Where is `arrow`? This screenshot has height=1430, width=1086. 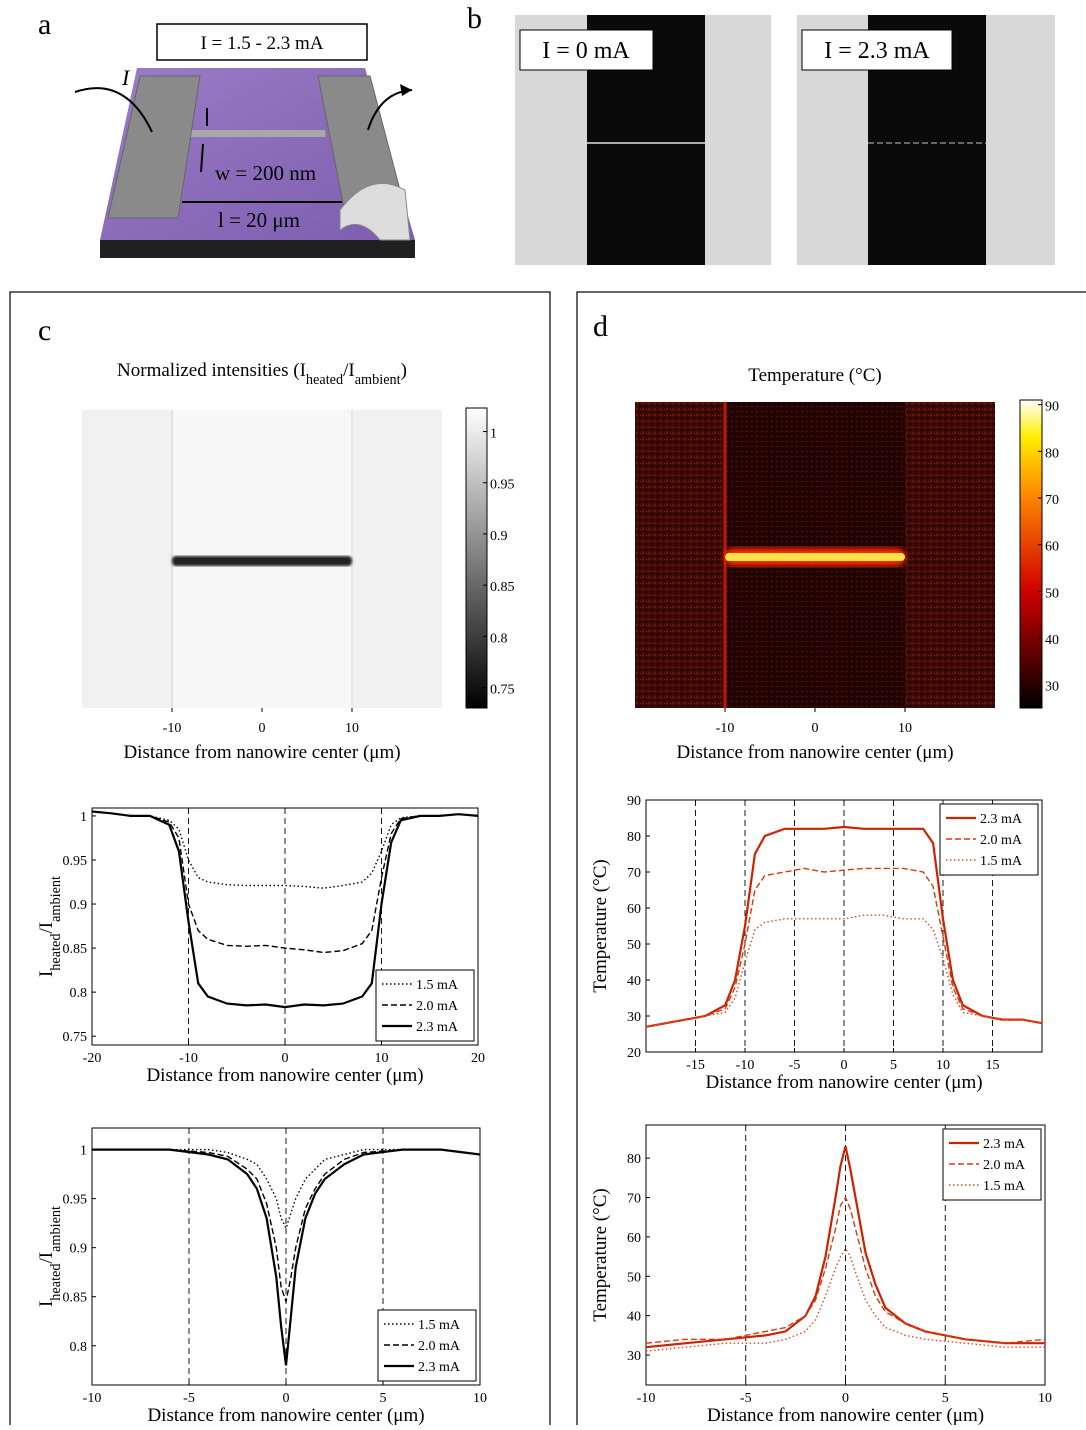
arrow is located at coordinates (113, 110).